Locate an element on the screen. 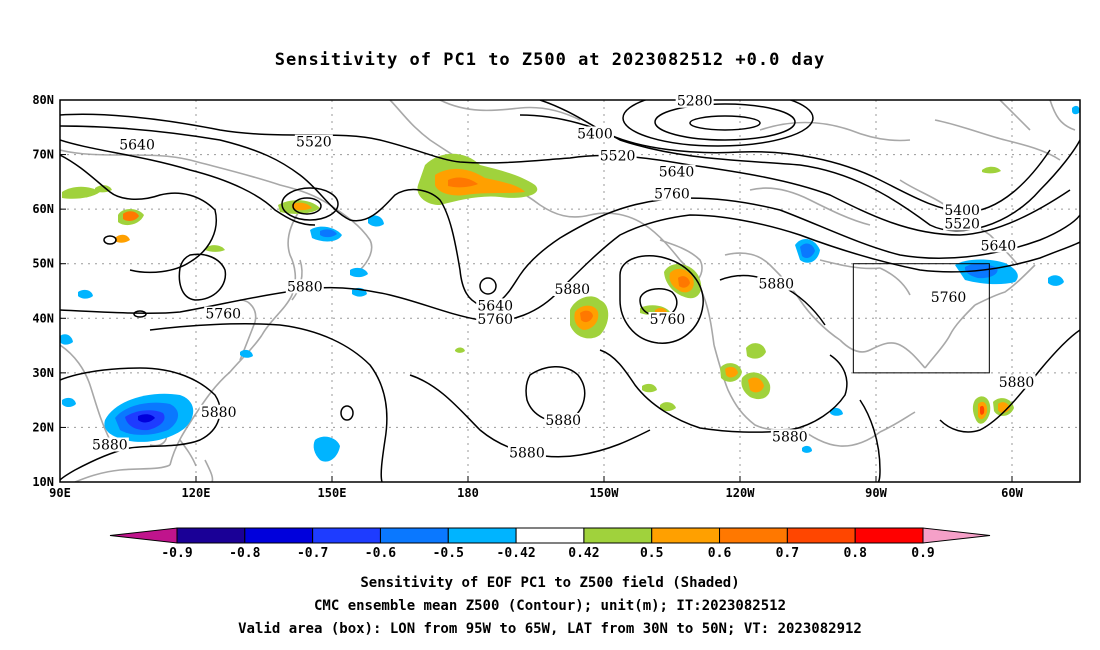 Image resolution: width=1100 pixels, height=650 pixels. lat-tick-label: 70N is located at coordinates (43, 155).